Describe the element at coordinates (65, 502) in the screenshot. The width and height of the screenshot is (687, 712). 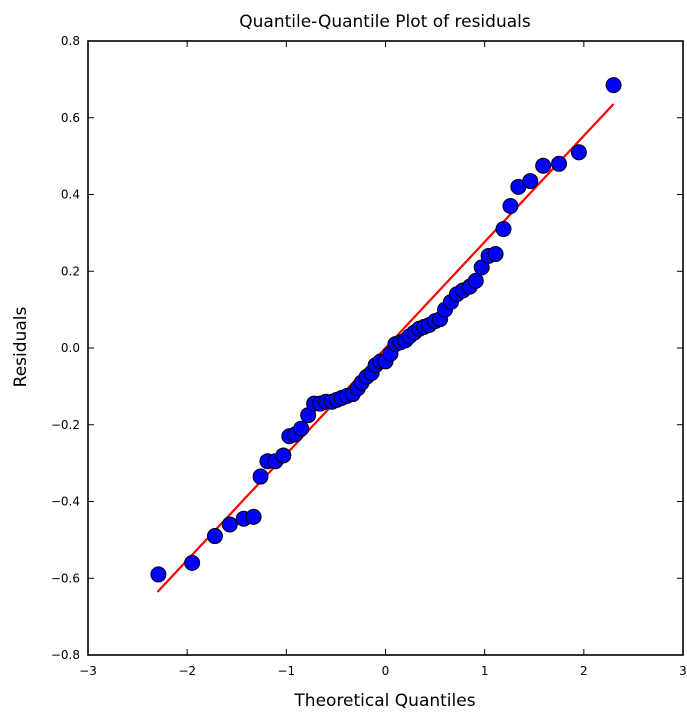
I see `y-tick-label: −0.4` at that location.